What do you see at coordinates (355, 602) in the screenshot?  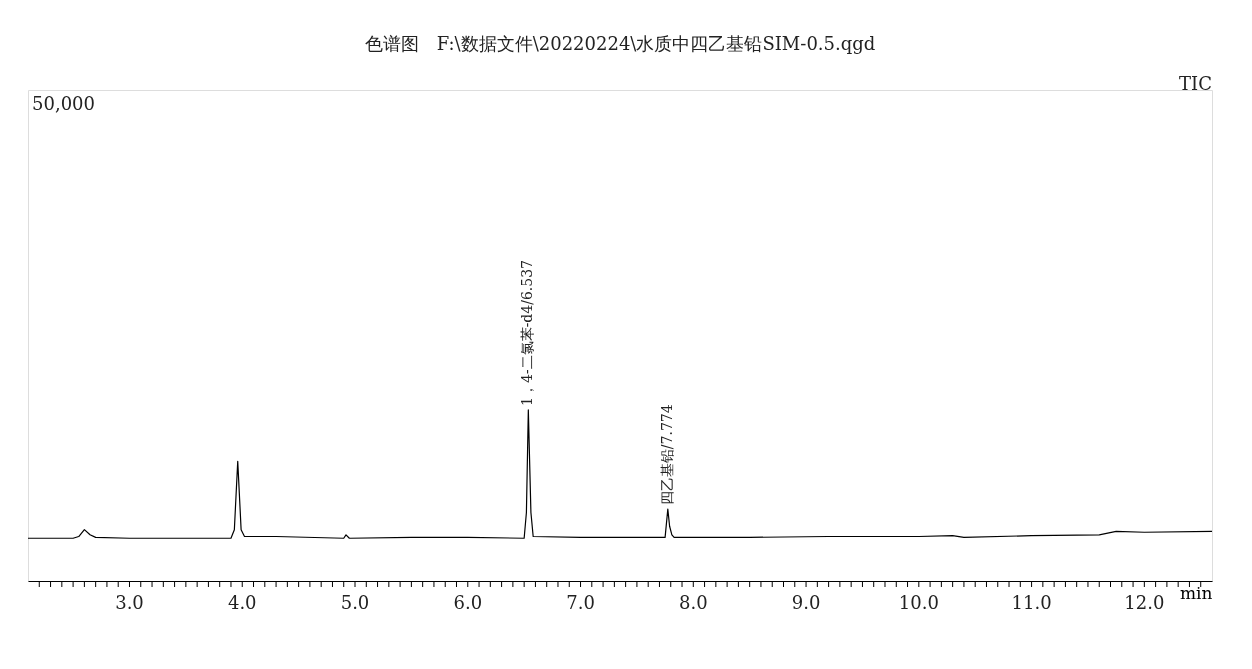 I see `x-tick-label: 5.0` at bounding box center [355, 602].